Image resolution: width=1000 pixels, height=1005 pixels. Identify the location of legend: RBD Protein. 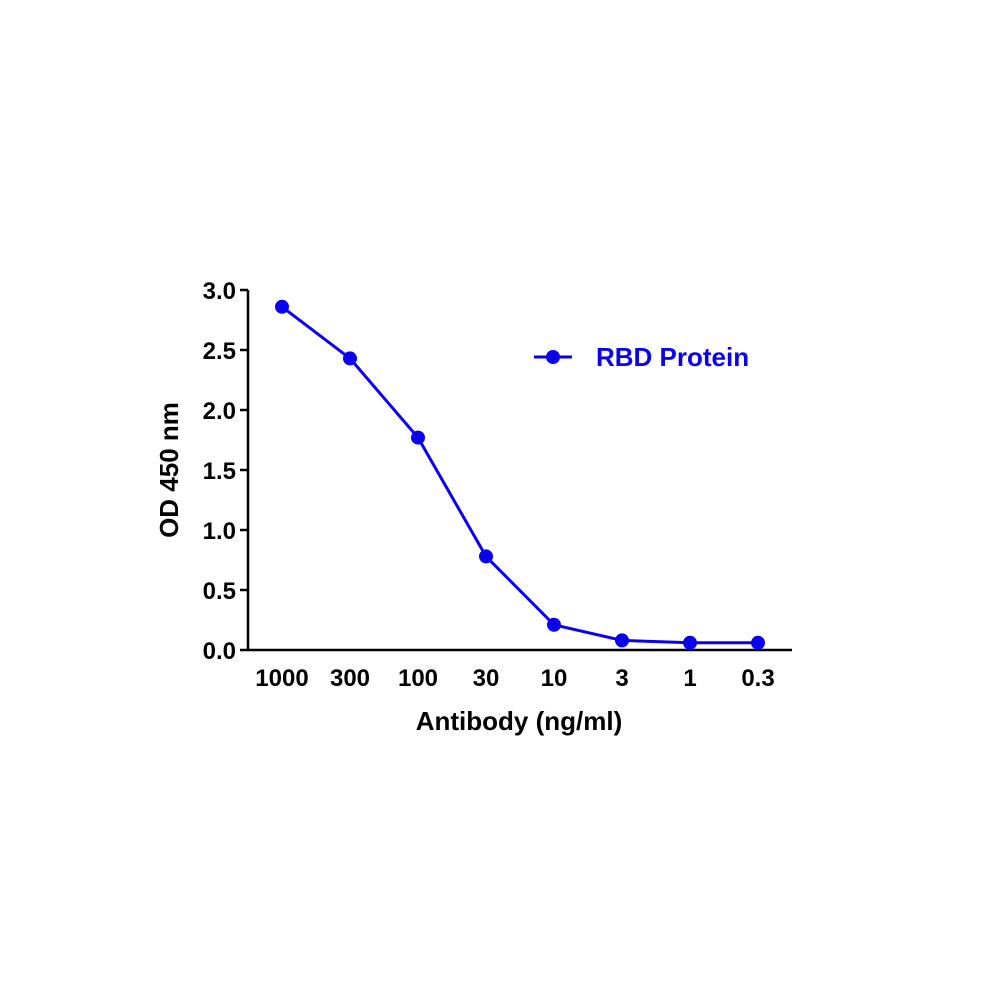
(641, 357).